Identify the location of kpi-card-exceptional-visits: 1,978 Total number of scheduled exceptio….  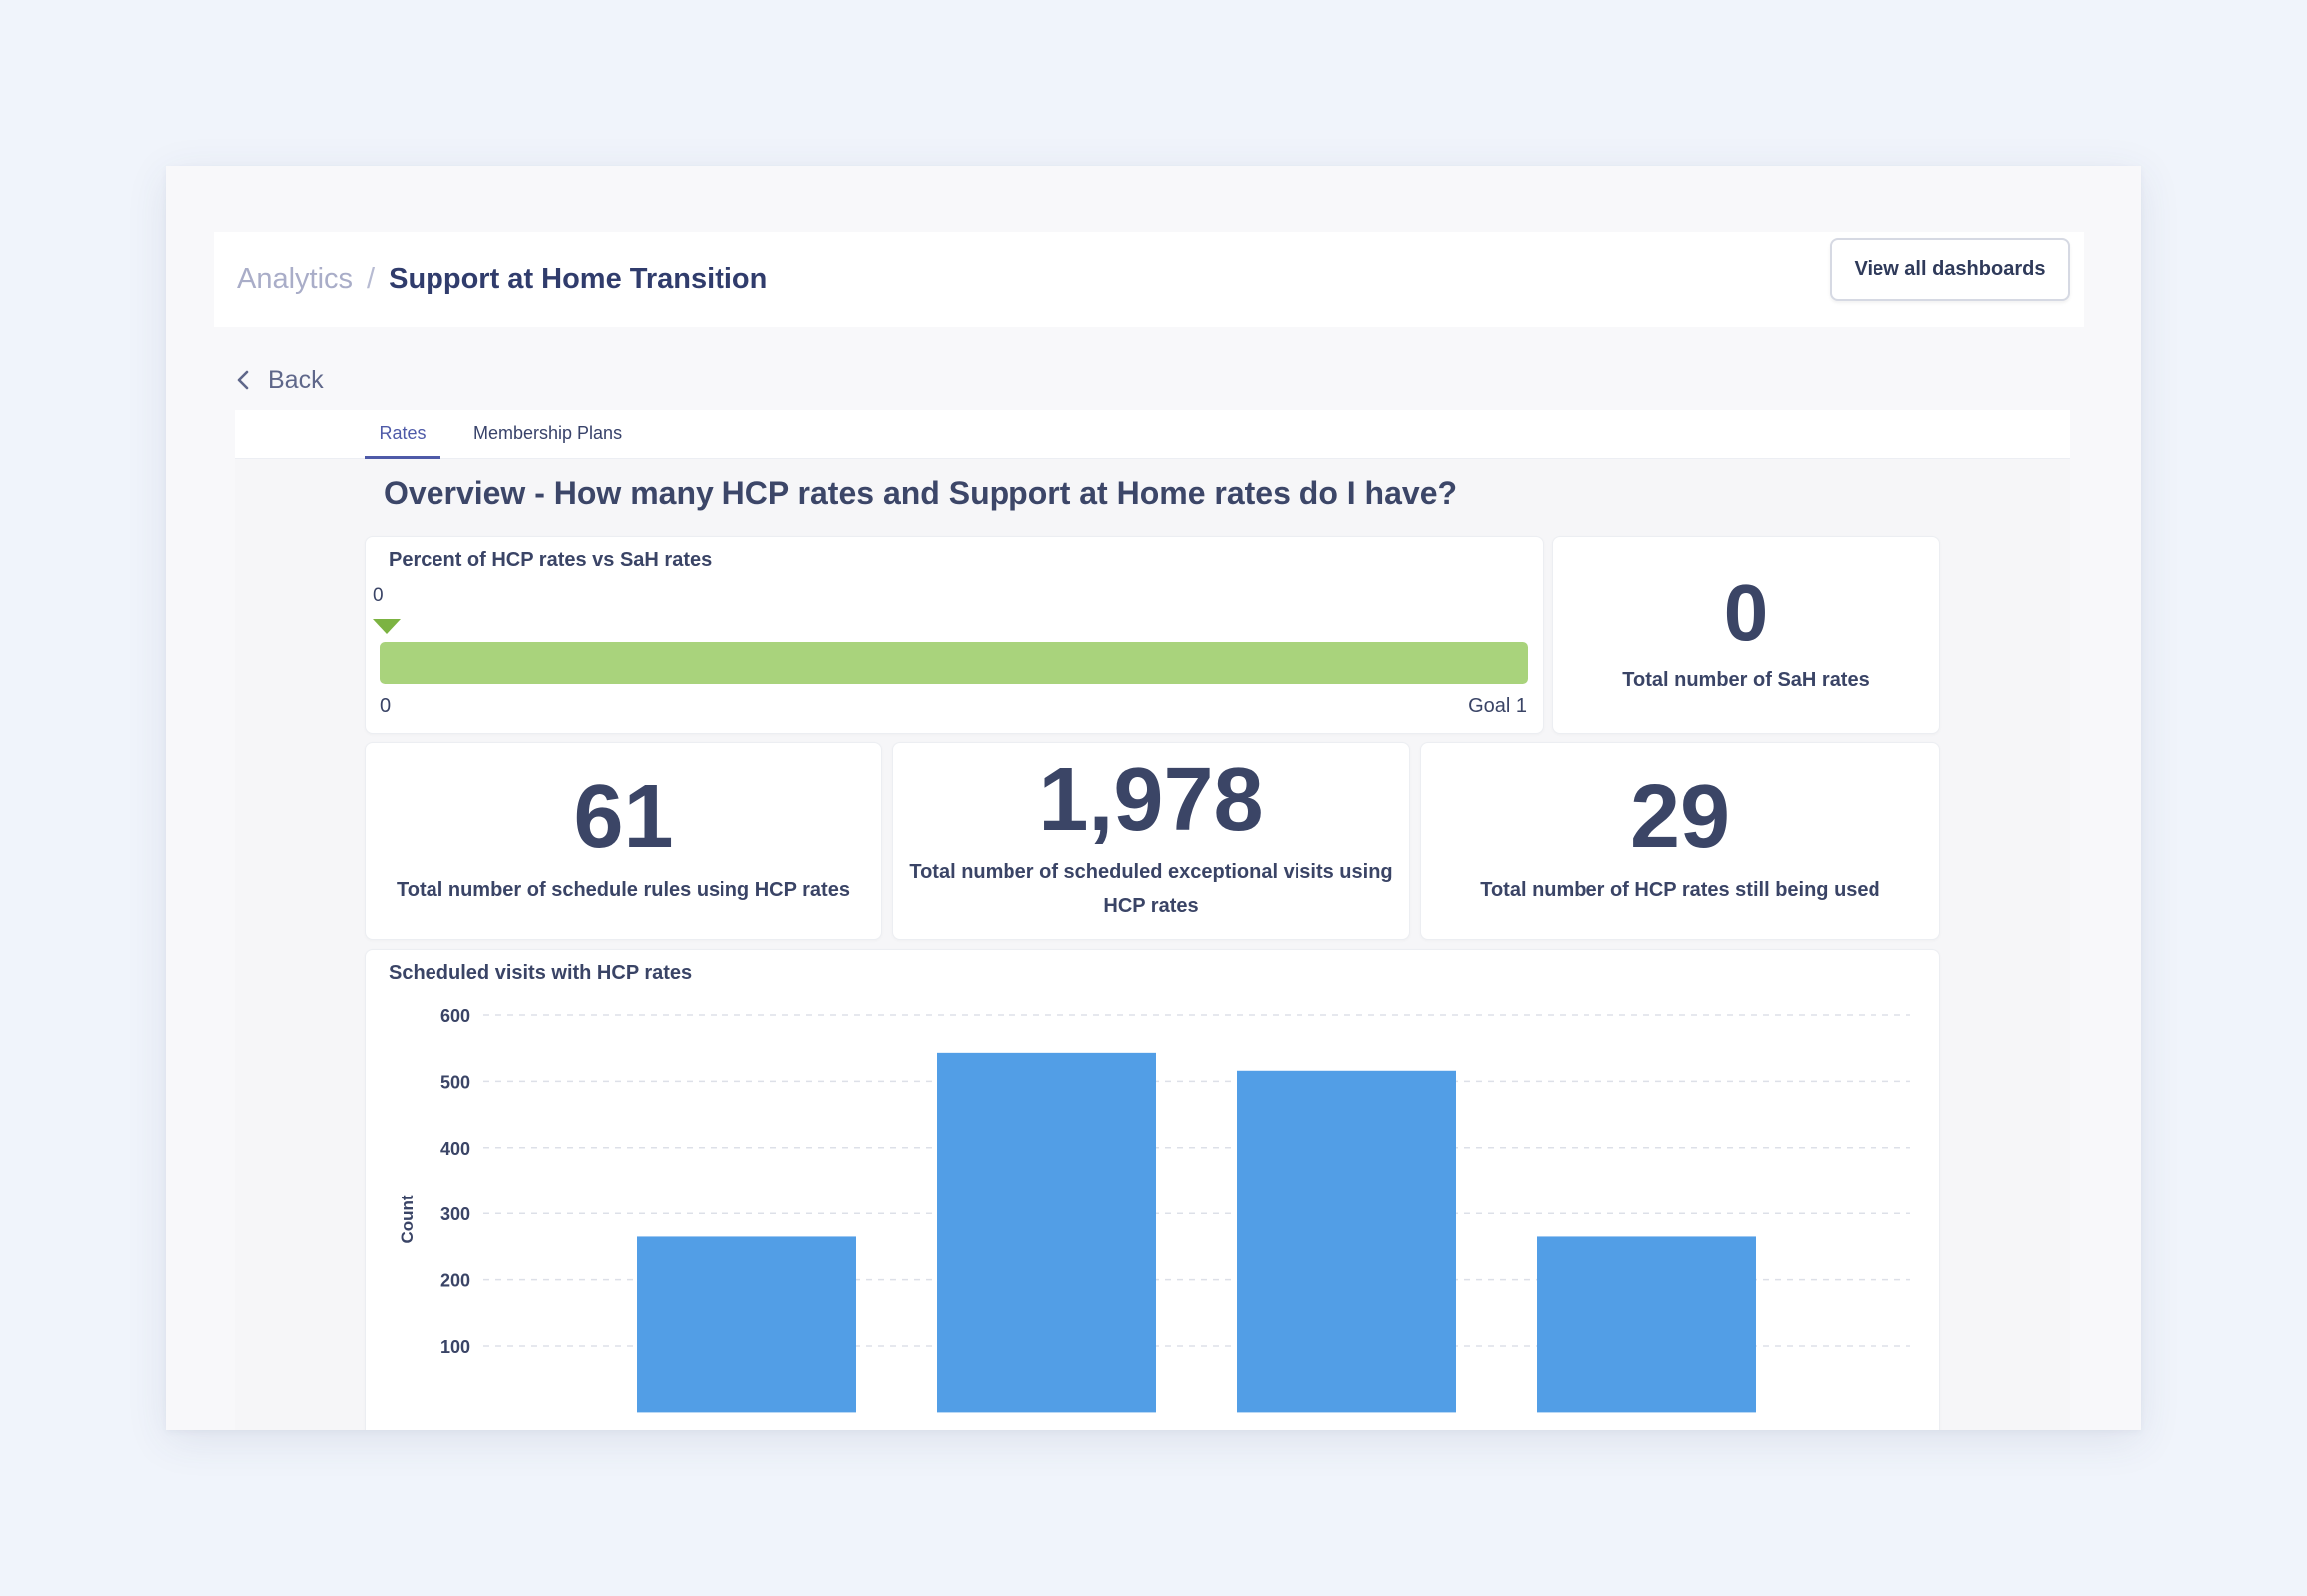
(1151, 841).